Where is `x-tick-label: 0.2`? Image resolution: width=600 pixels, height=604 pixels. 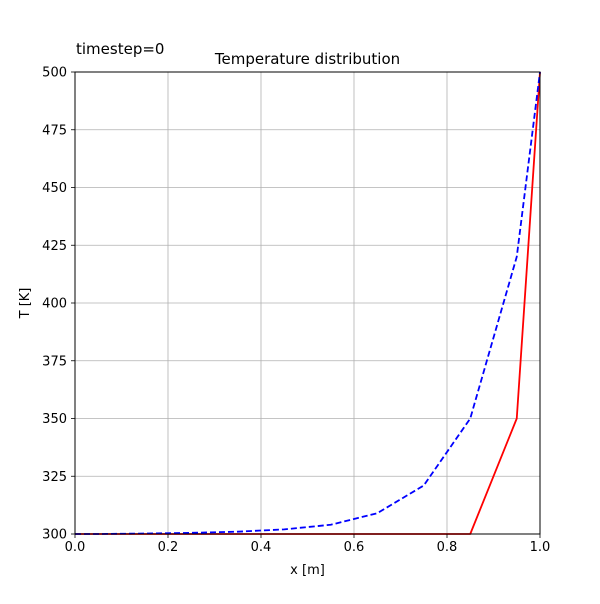 x-tick-label: 0.2 is located at coordinates (168, 547).